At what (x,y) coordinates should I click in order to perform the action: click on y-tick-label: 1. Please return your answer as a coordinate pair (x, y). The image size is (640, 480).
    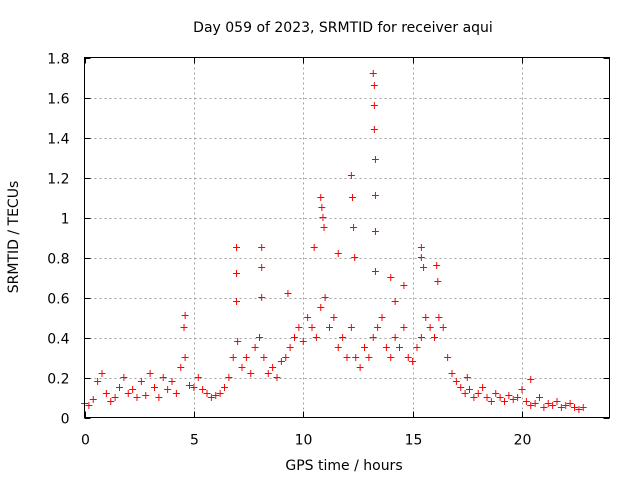
    Looking at the image, I should click on (65, 220).